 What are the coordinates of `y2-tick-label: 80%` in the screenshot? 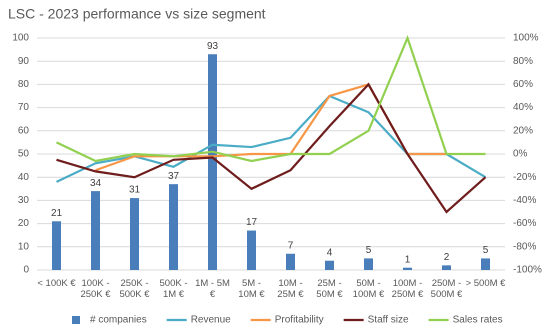 It's located at (523, 61).